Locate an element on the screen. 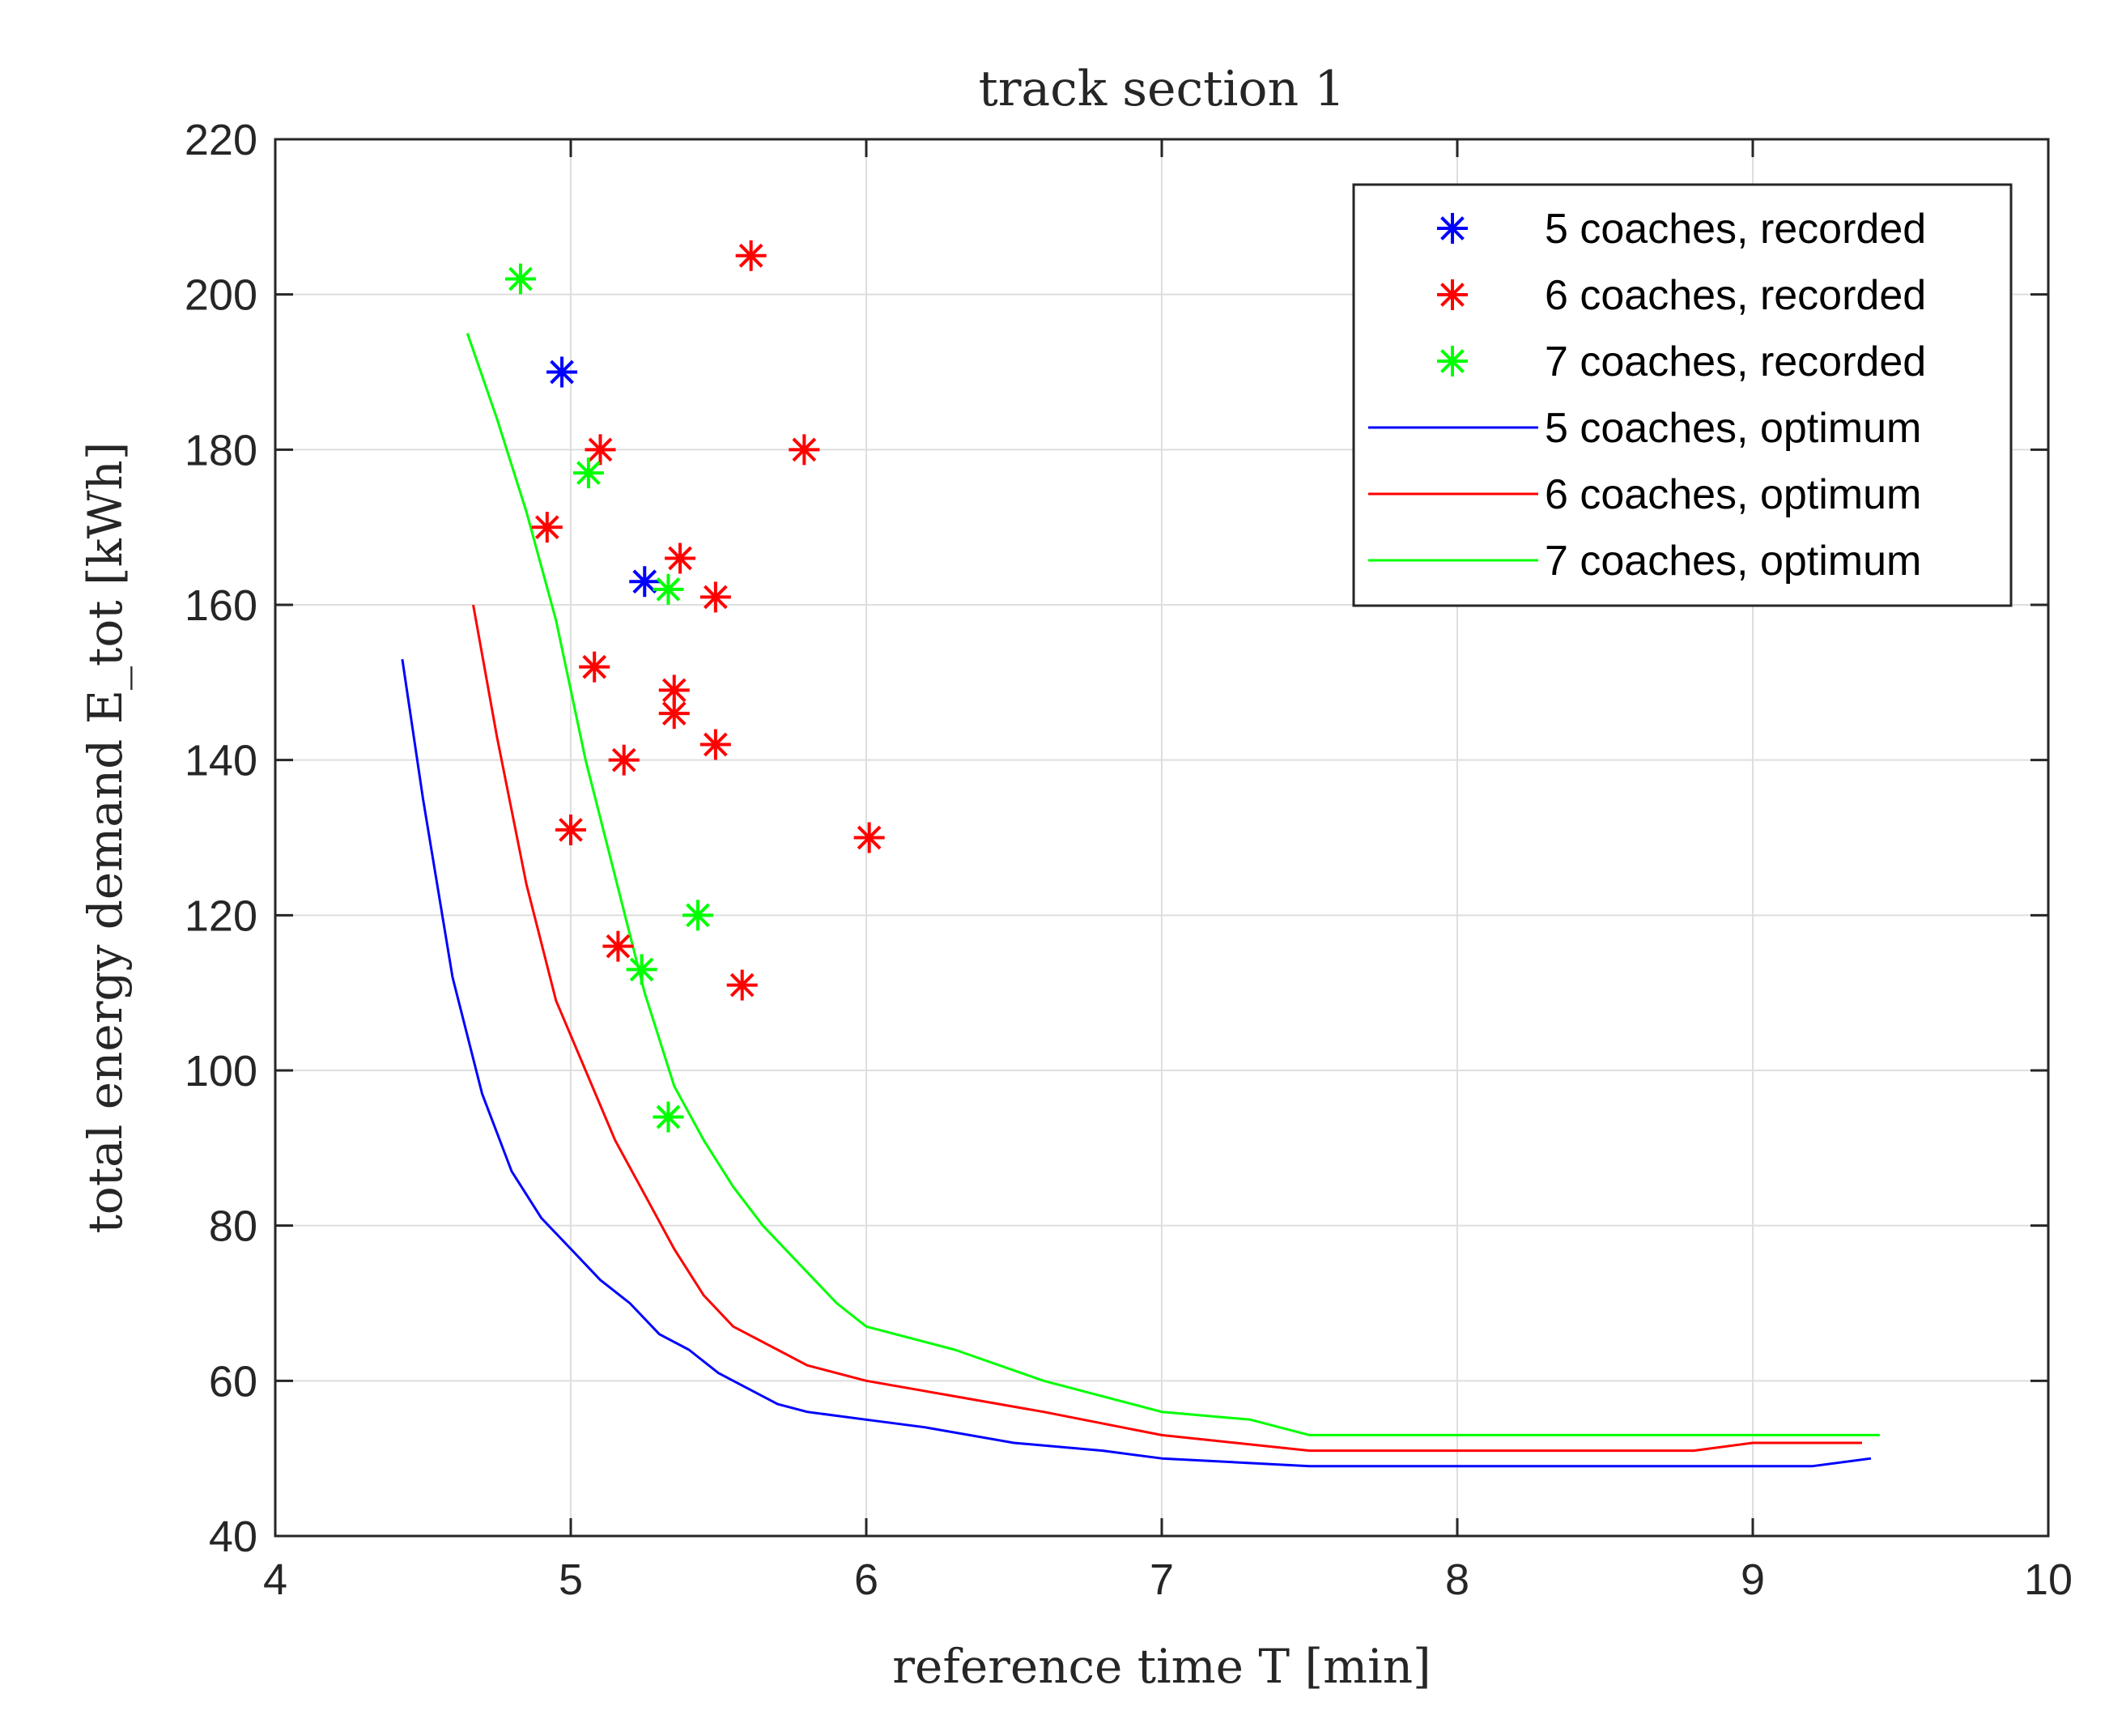 The image size is (2126, 1736). y-tick-label: 180 is located at coordinates (221, 450).